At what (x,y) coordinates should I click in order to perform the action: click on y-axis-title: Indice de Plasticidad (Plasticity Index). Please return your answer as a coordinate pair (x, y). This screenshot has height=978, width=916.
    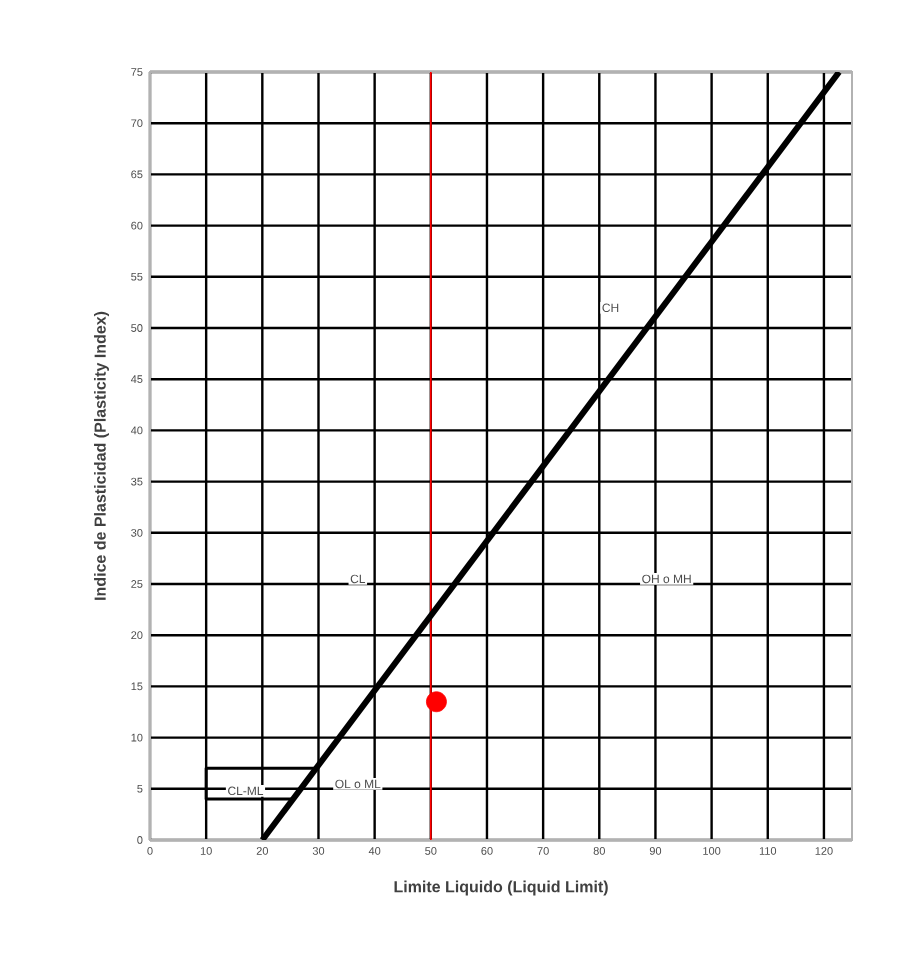
    Looking at the image, I should click on (101, 455).